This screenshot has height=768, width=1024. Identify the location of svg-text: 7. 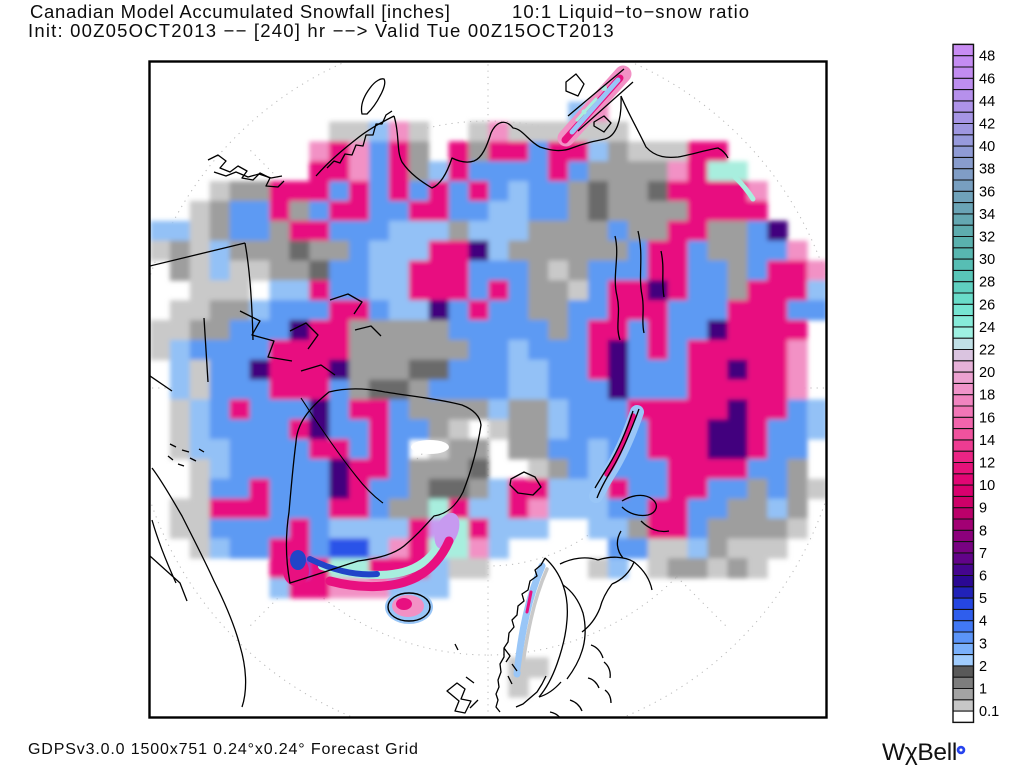
(983, 554).